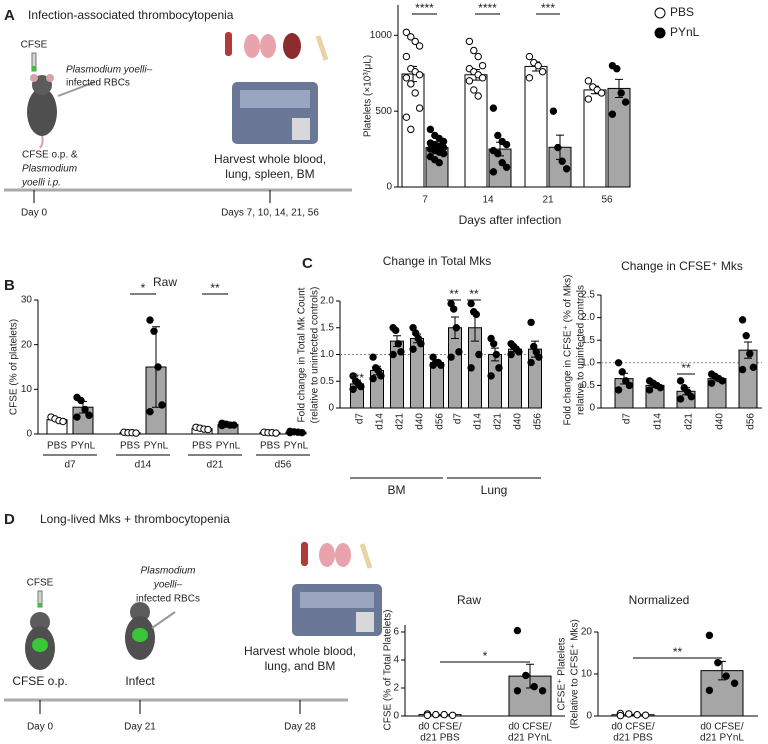 The image size is (768, 744). I want to click on significance-label: ****, so click(487, 8).